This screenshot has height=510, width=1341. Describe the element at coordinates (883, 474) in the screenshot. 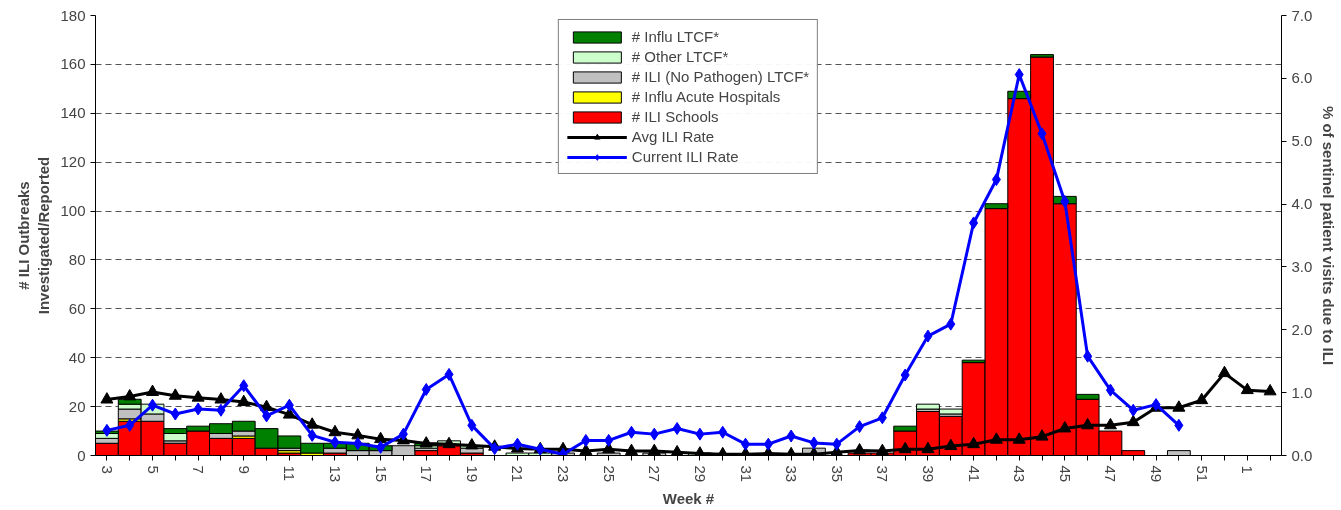

I see `x-tick-label: 37` at that location.